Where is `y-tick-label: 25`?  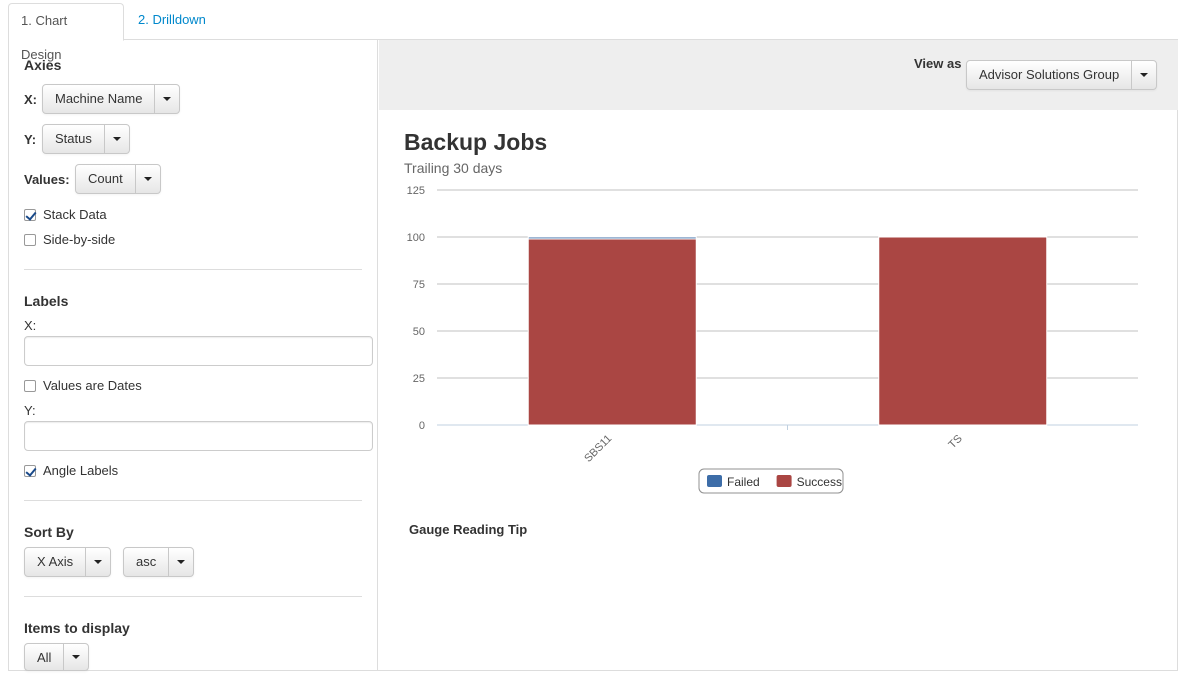 y-tick-label: 25 is located at coordinates (419, 379).